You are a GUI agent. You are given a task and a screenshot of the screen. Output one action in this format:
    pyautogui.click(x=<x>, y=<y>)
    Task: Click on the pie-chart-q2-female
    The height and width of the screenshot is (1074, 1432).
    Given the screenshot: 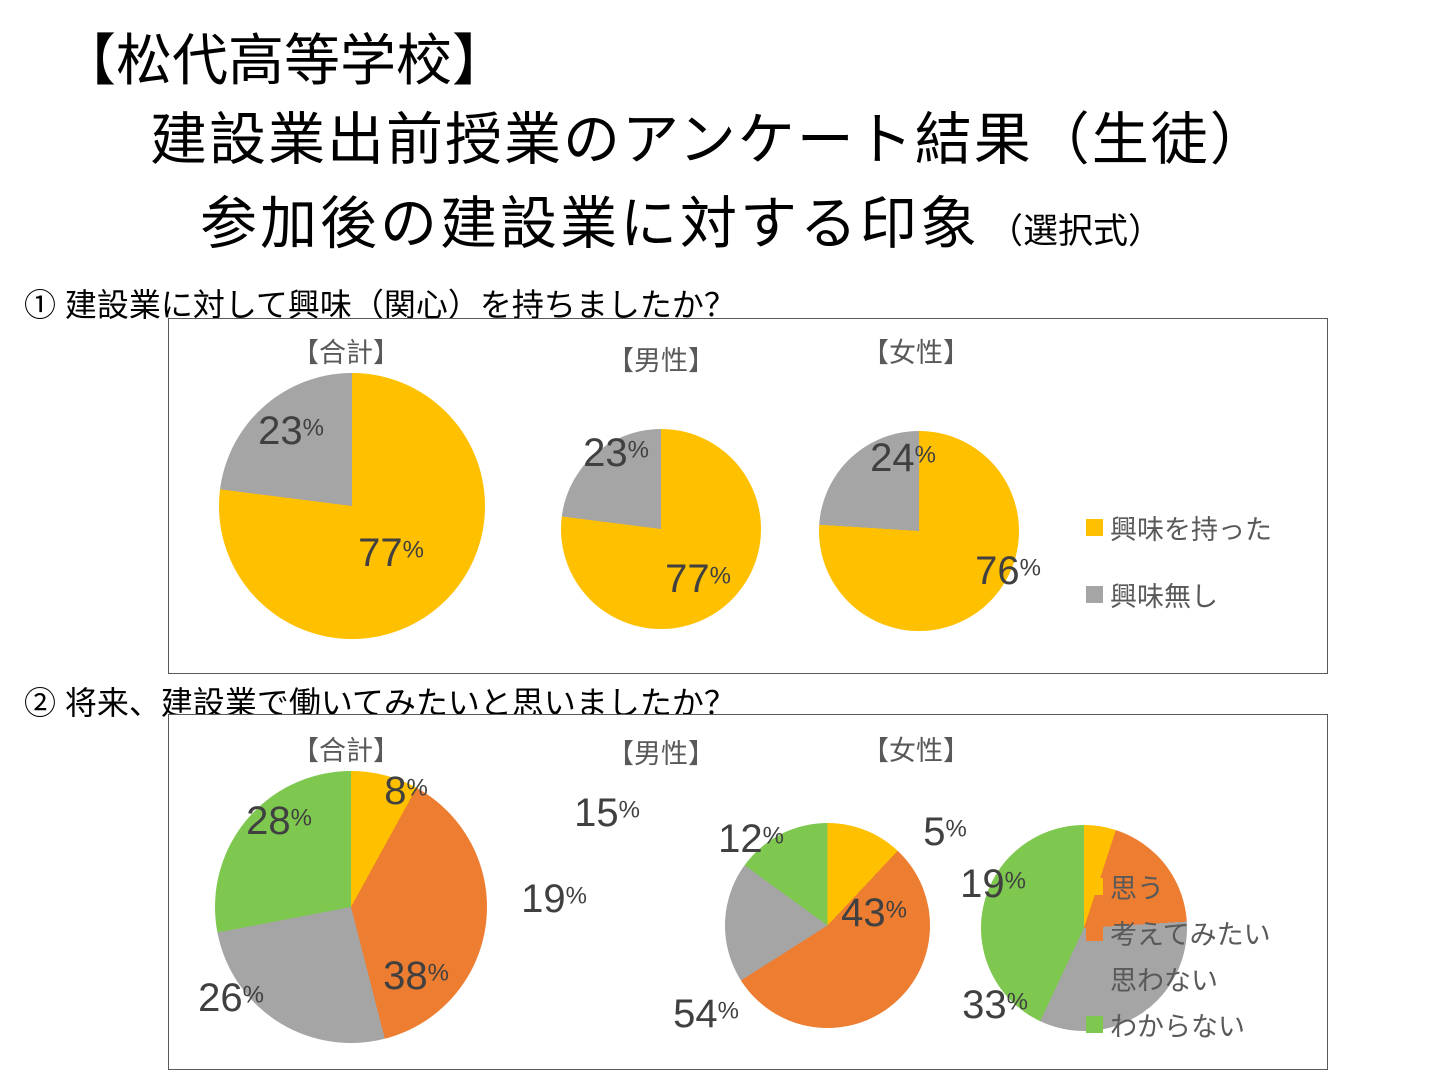 What is the action you would take?
    pyautogui.click(x=1084, y=928)
    